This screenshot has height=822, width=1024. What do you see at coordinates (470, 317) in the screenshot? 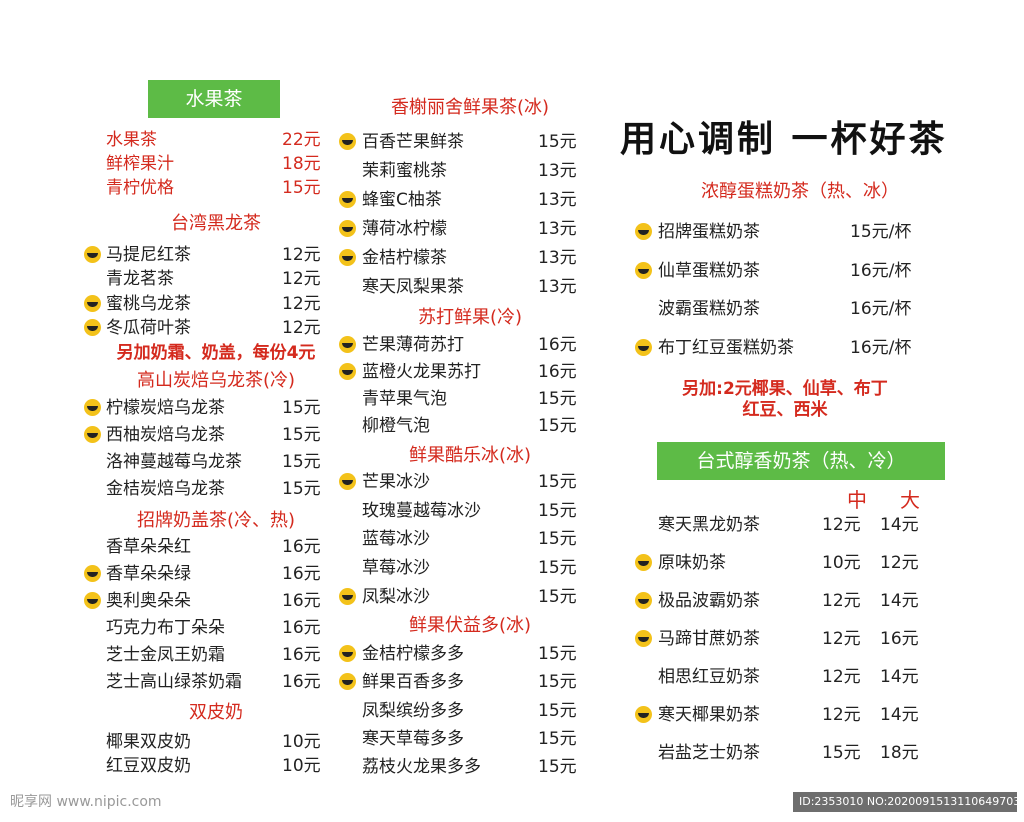
I see `section-heading: 苏打鲜果(冷)` at bounding box center [470, 317].